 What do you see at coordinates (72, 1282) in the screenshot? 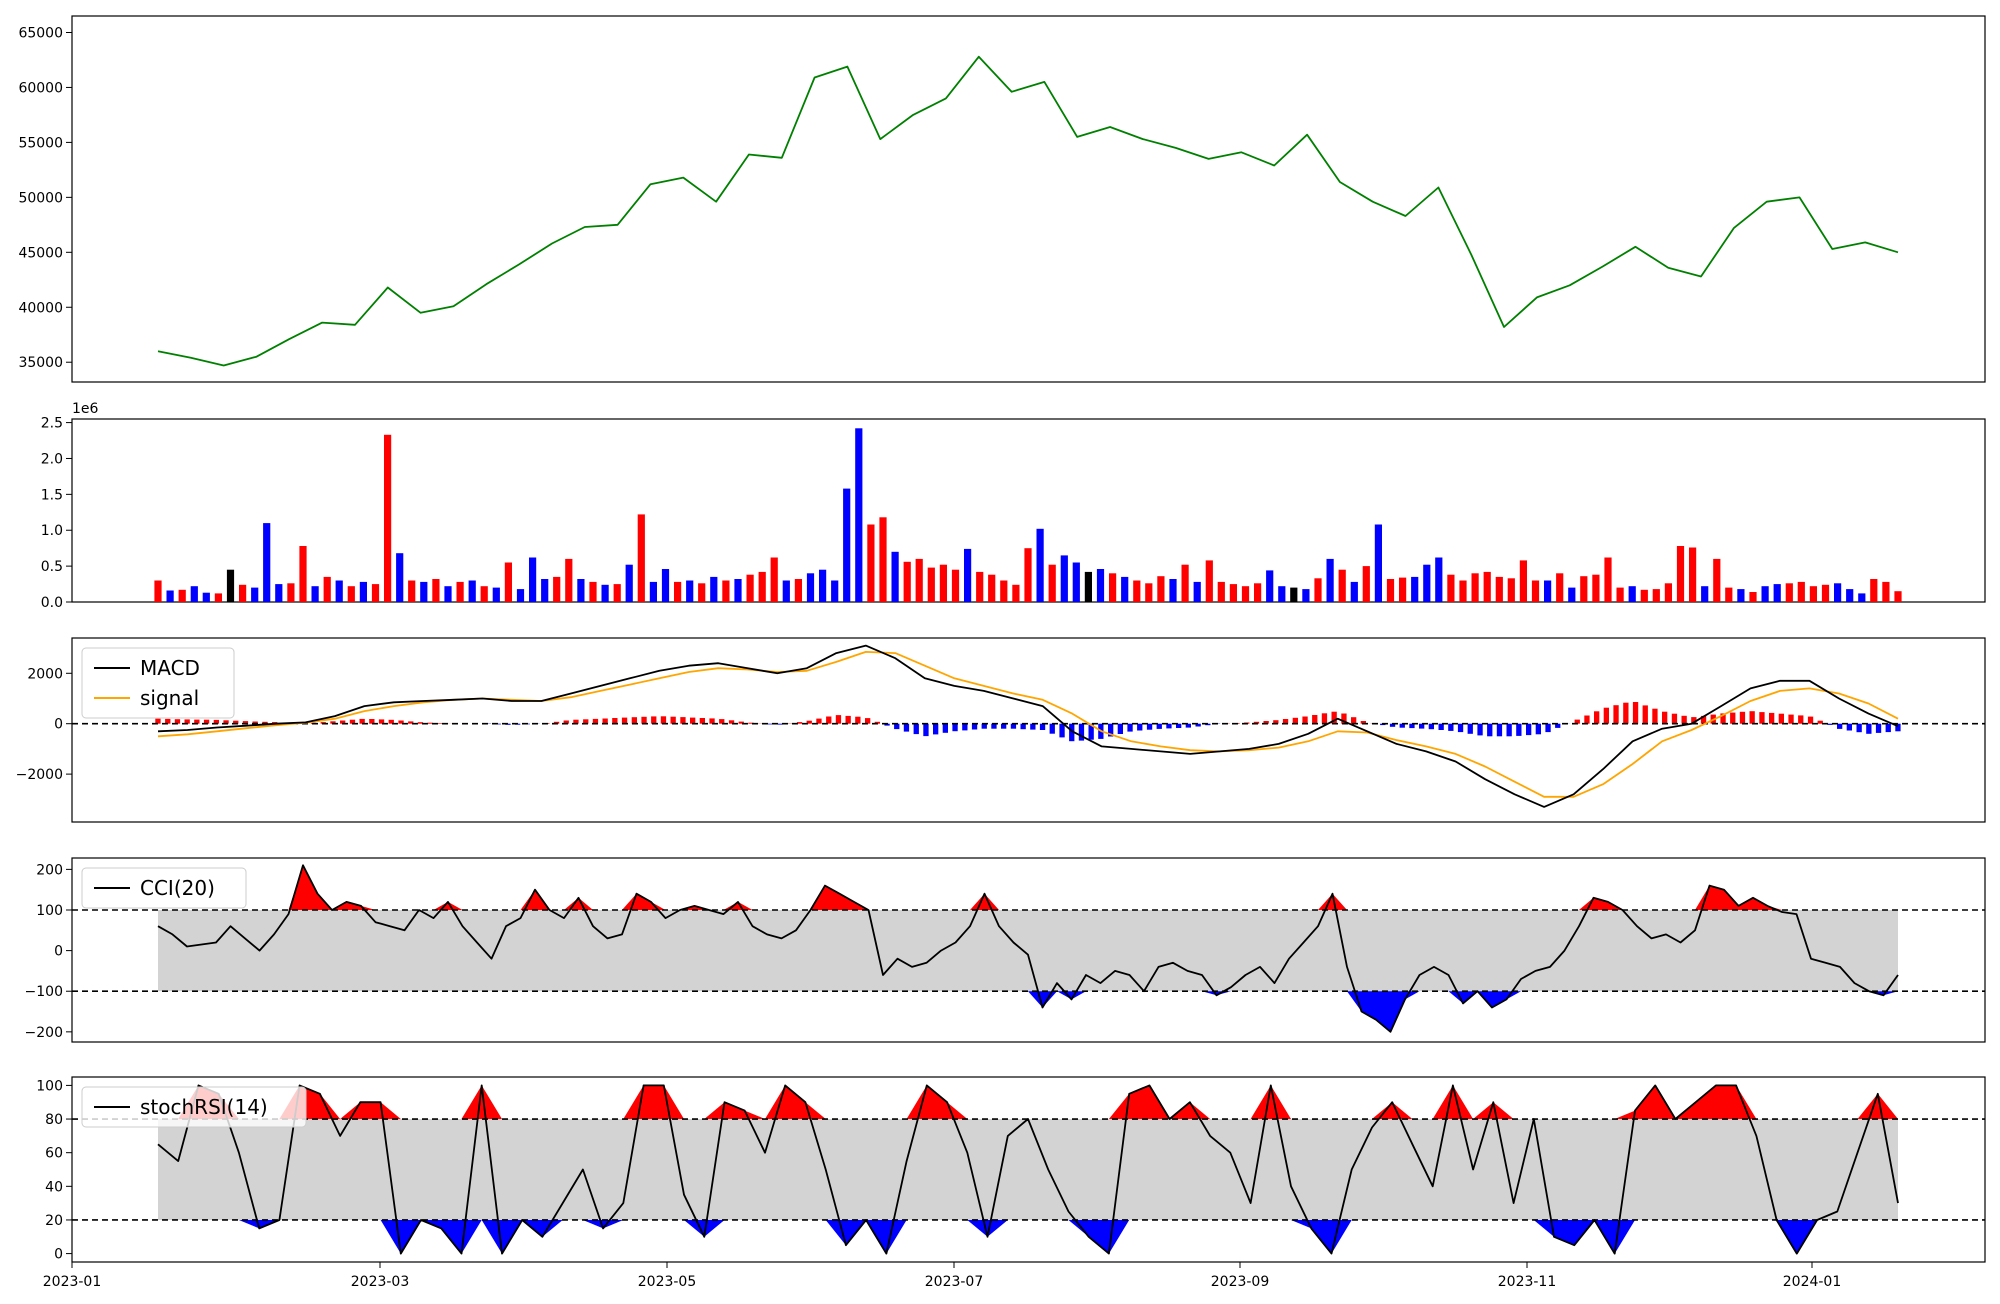
I see `x-tick-label: 2023-01` at bounding box center [72, 1282].